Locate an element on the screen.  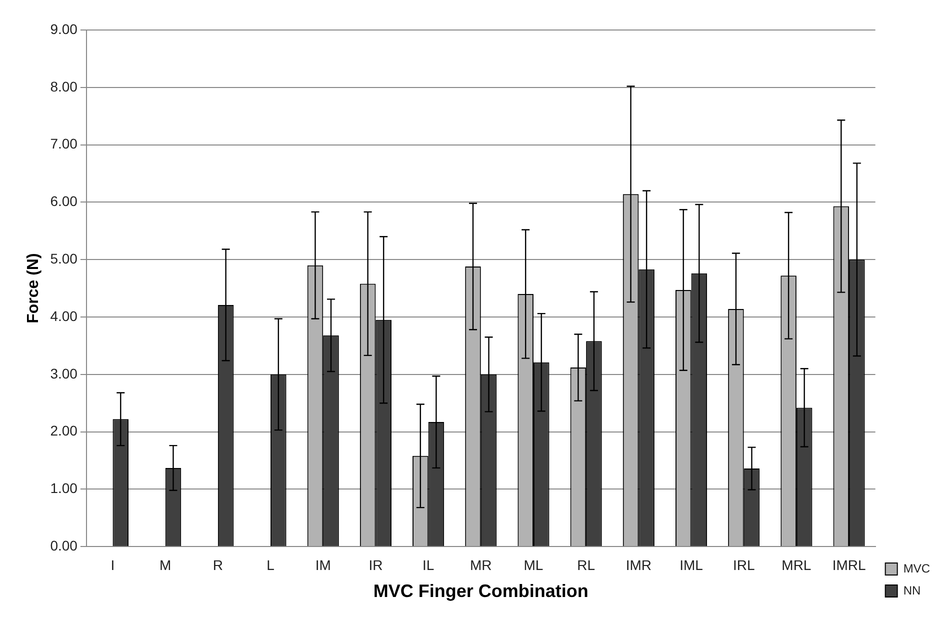
y-axis-title: Force (N) is located at coordinates (33, 288).